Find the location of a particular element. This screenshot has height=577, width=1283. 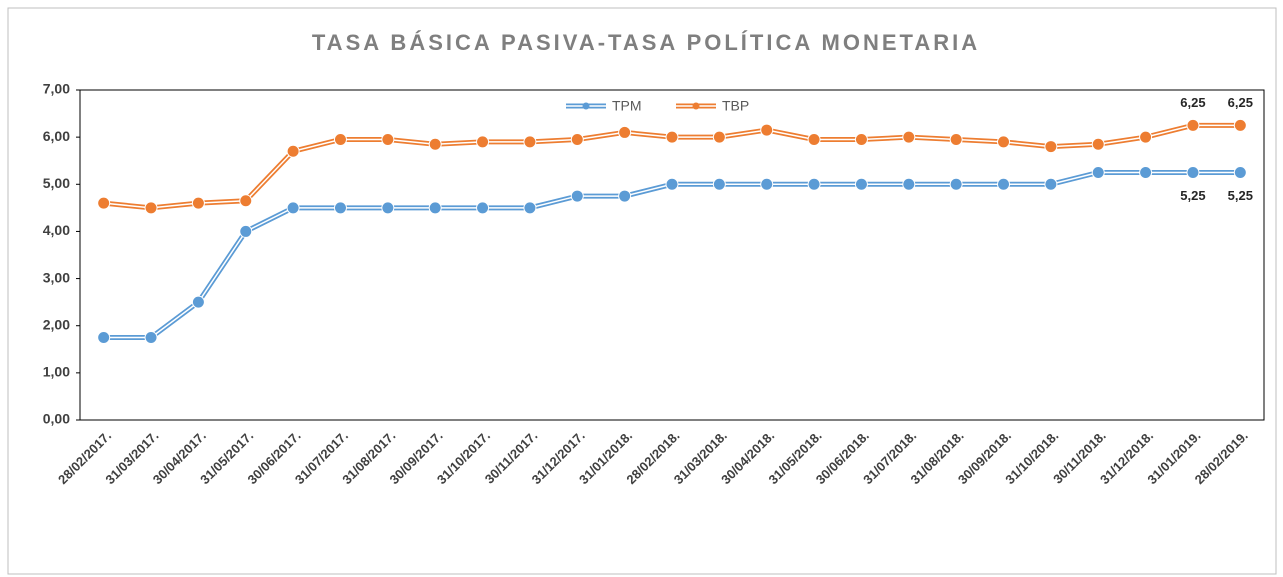

y-tick-label: 3,00 is located at coordinates (56, 277).